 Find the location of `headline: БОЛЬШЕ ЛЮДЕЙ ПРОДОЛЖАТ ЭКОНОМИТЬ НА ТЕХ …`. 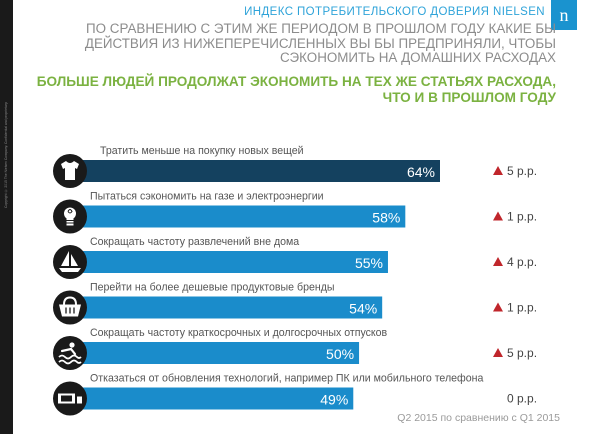

headline: БОЛЬШЕ ЛЮДЕЙ ПРОДОЛЖАТ ЭКОНОМИТЬ НА ТЕХ … is located at coordinates (296, 89).